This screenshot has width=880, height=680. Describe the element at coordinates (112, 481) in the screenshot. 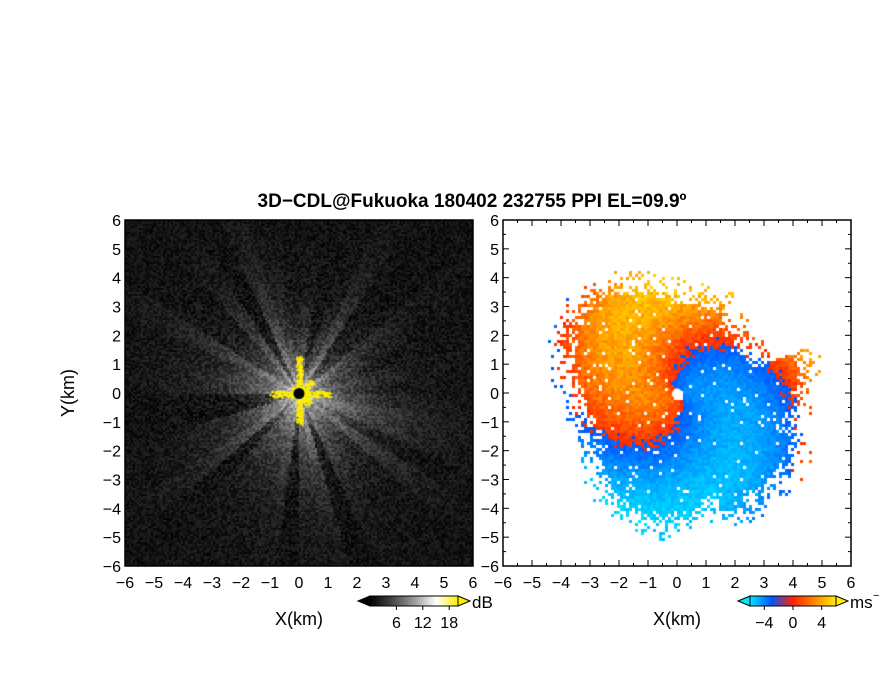

I see `intensity-y-tick-label: −3` at that location.